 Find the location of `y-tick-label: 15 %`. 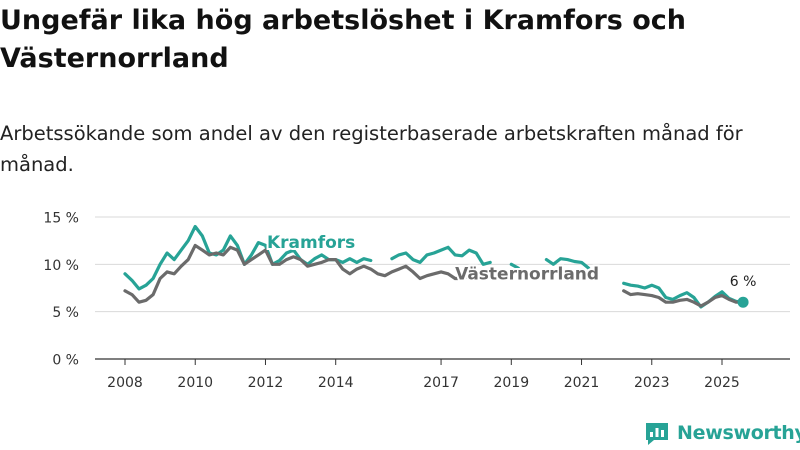

y-tick-label: 15 % is located at coordinates (61, 219).